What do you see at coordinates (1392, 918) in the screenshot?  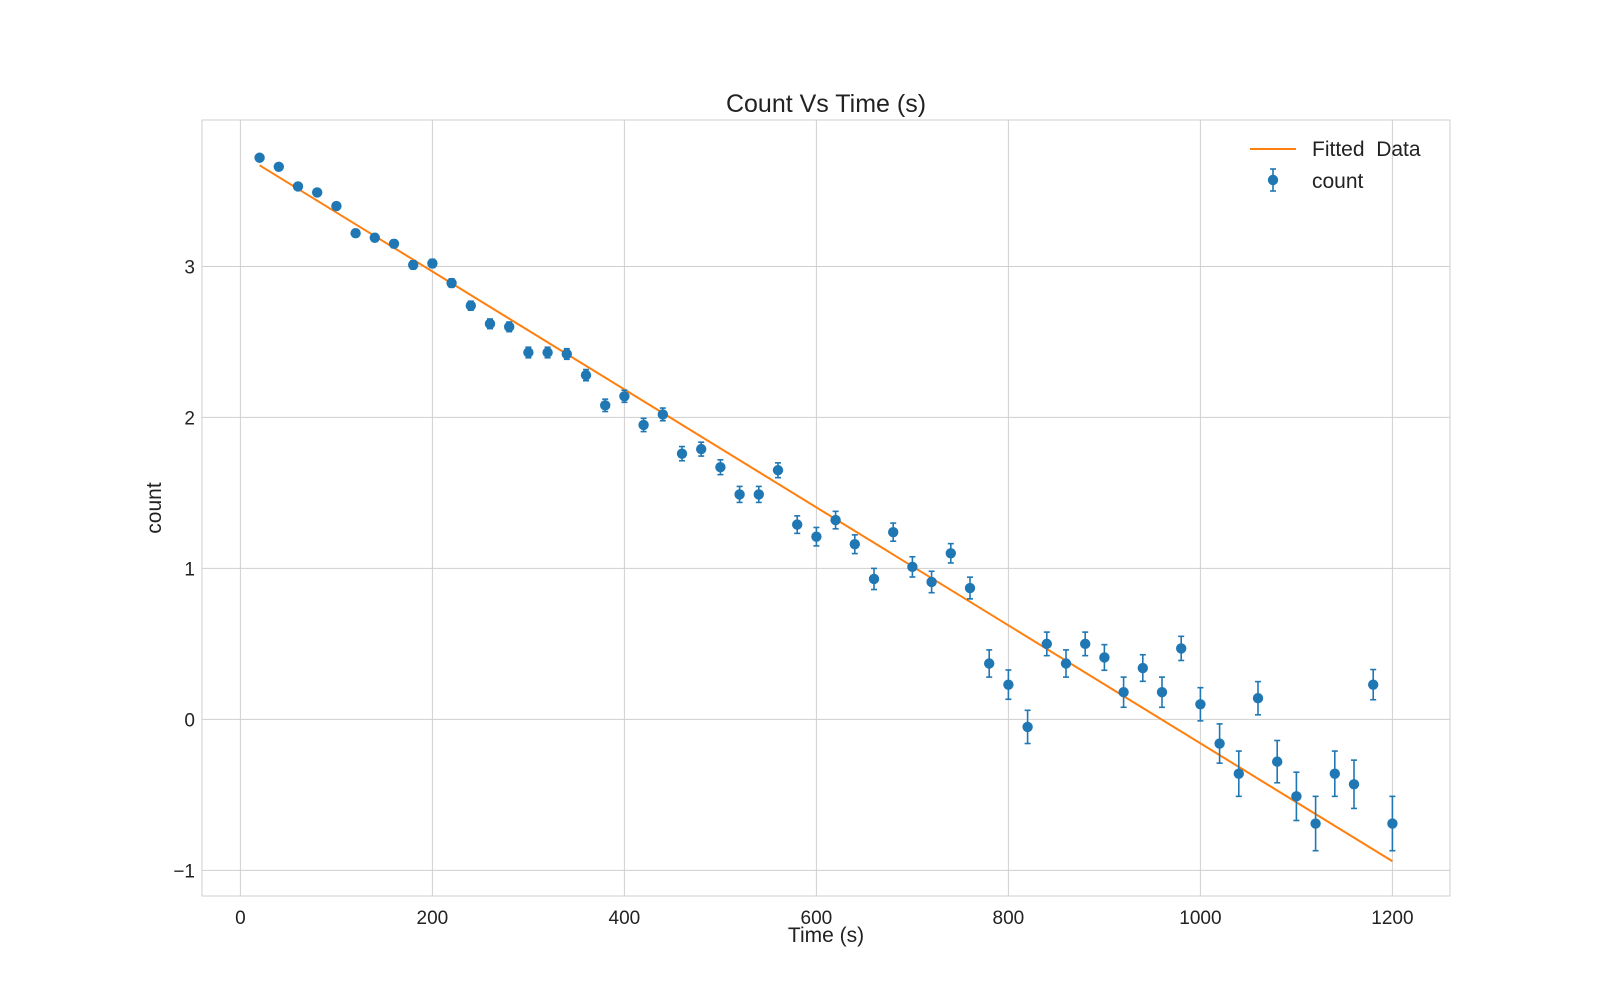 I see `x-tick-label: 1200` at bounding box center [1392, 918].